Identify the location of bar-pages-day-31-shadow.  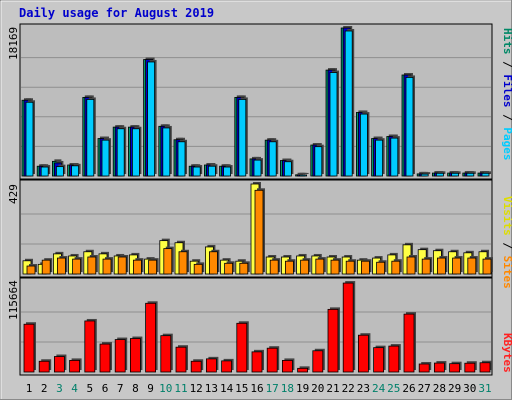
(487, 172).